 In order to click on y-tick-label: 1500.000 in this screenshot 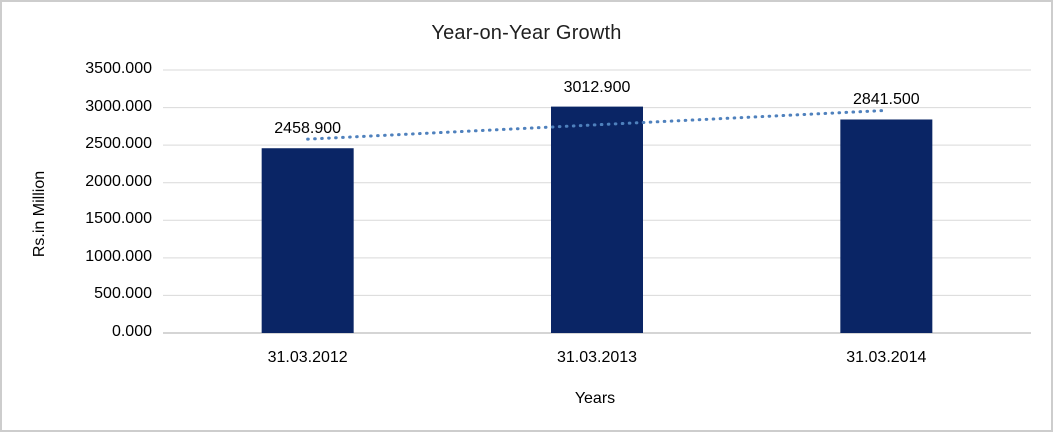, I will do `click(118, 219)`.